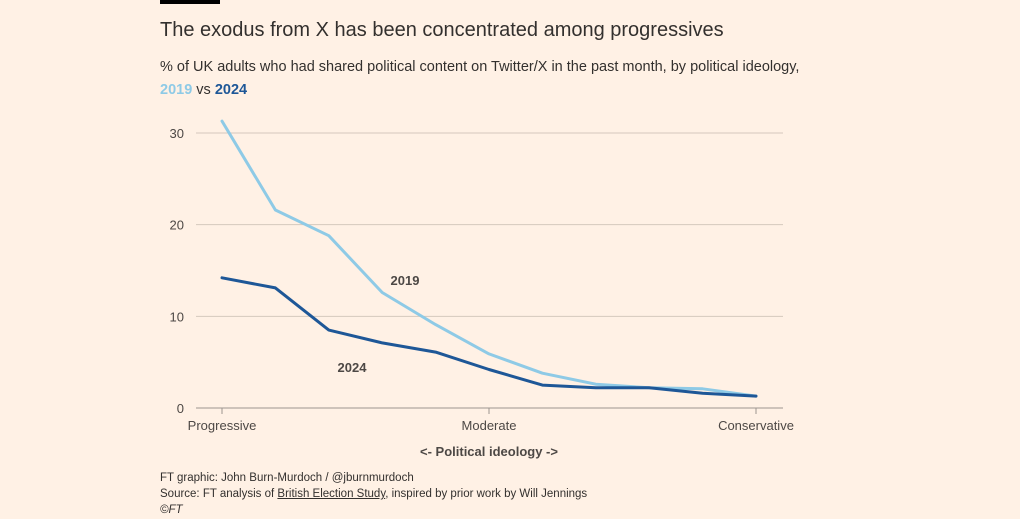 Image resolution: width=1020 pixels, height=519 pixels. I want to click on y-tick-label-20: 20, so click(177, 225).